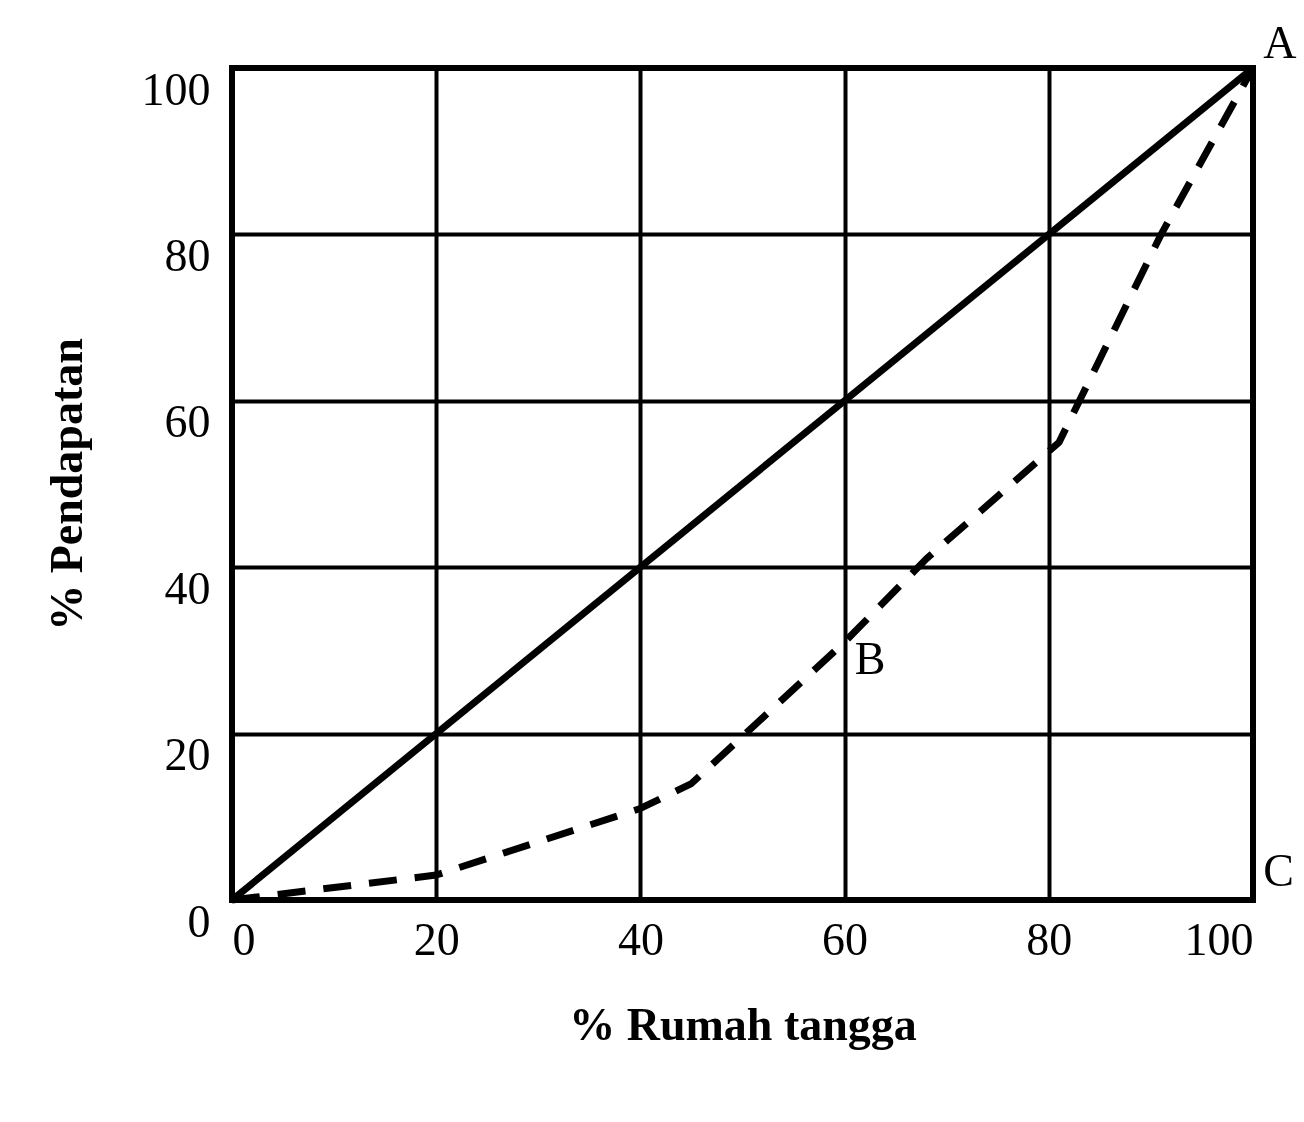  What do you see at coordinates (640, 939) in the screenshot?
I see `x-tick-label: 40` at bounding box center [640, 939].